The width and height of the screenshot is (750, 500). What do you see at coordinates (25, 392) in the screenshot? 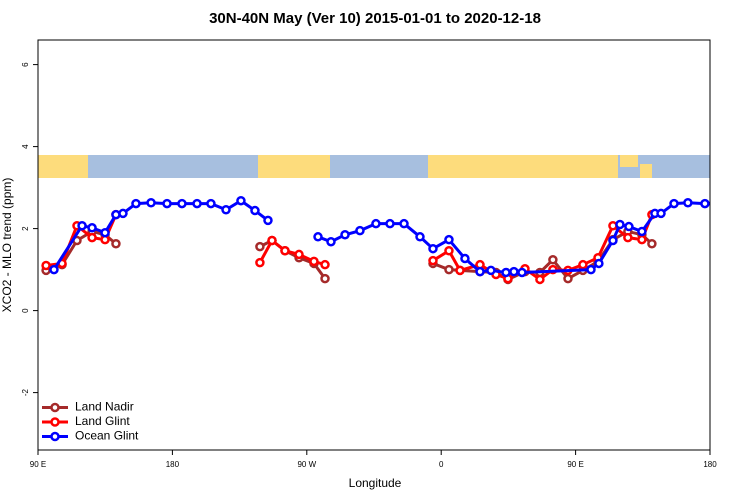
I see `y-tick-label: -2` at bounding box center [25, 392].